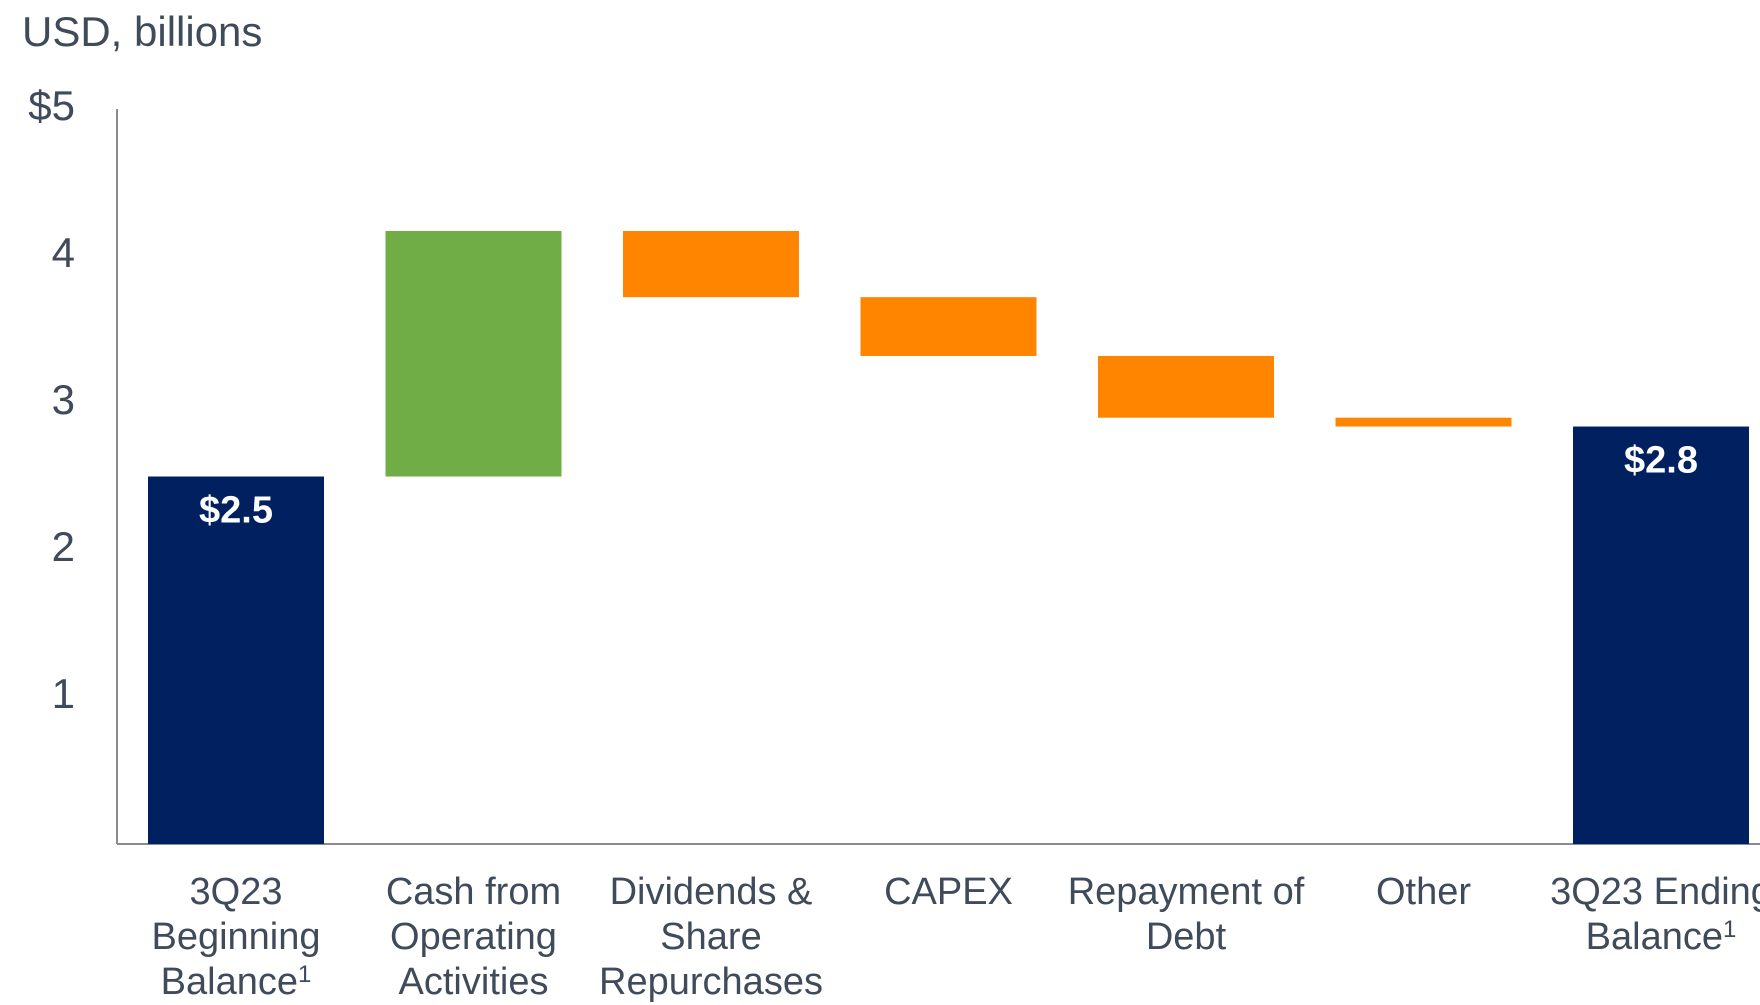 Image resolution: width=1760 pixels, height=1005 pixels. I want to click on y-tick-label: 3, so click(63, 399).